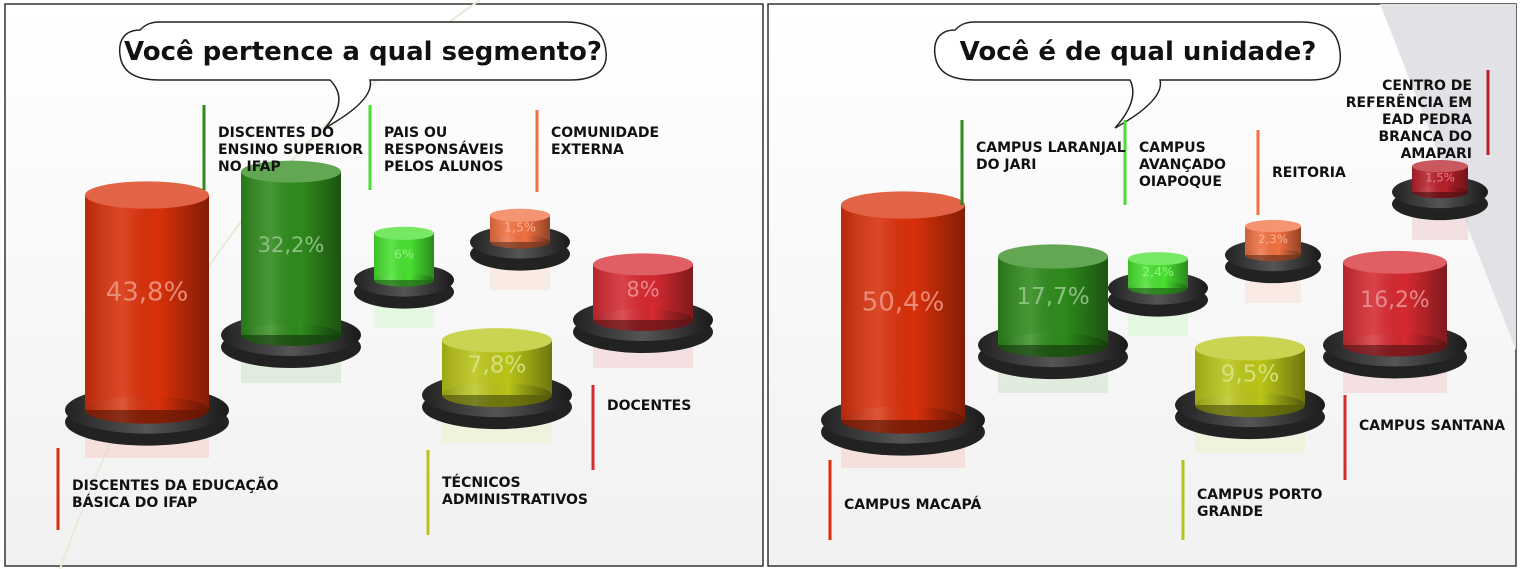  I want to click on value-label: 2,4%, so click(1158, 271).